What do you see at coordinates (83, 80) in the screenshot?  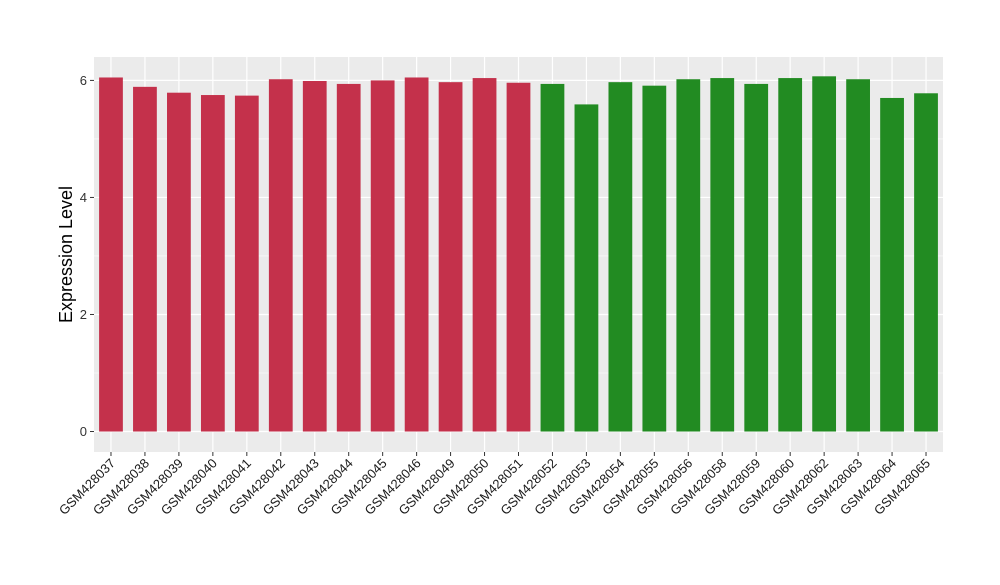 I see `y-tick-label: 6` at bounding box center [83, 80].